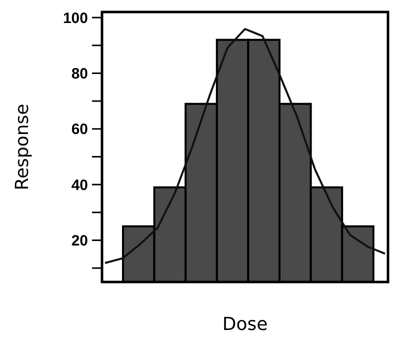 The height and width of the screenshot is (342, 404). What do you see at coordinates (79, 241) in the screenshot?
I see `y-tick-label: 20` at bounding box center [79, 241].